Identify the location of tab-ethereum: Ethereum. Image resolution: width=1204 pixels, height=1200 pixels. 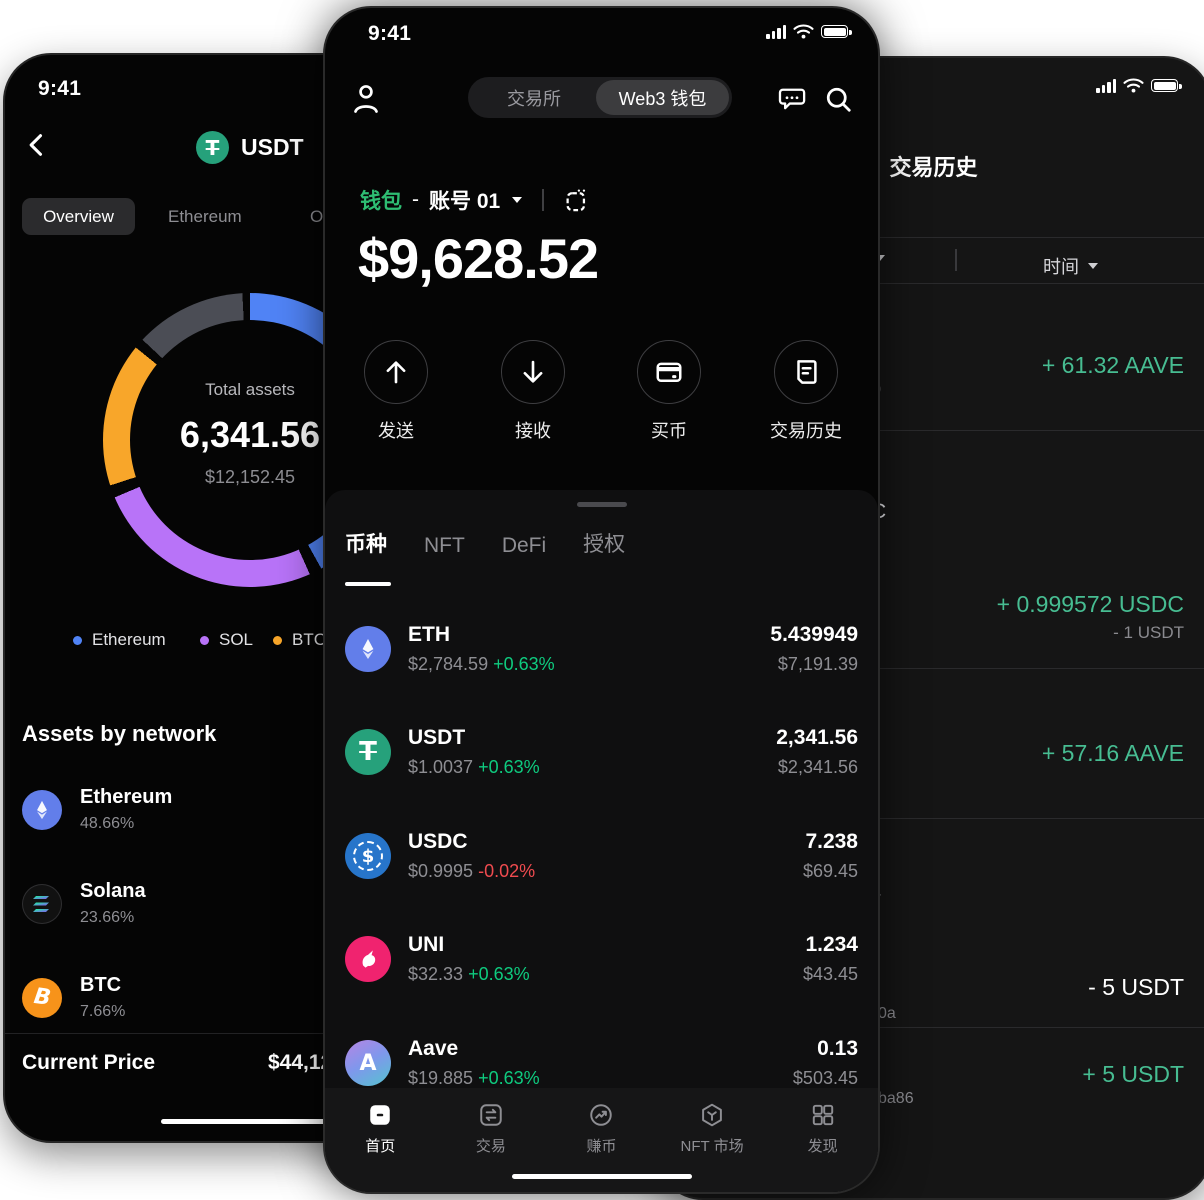
(205, 216).